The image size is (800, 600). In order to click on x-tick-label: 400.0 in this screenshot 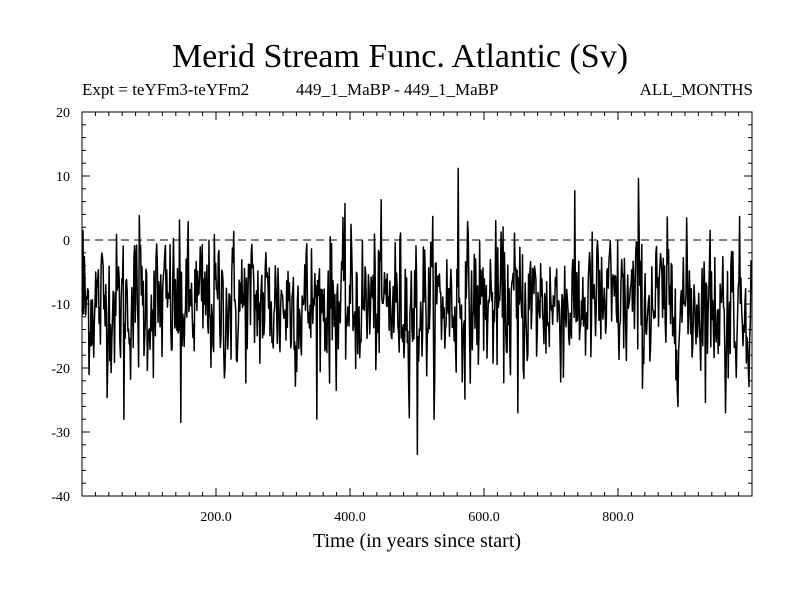, I will do `click(350, 517)`.